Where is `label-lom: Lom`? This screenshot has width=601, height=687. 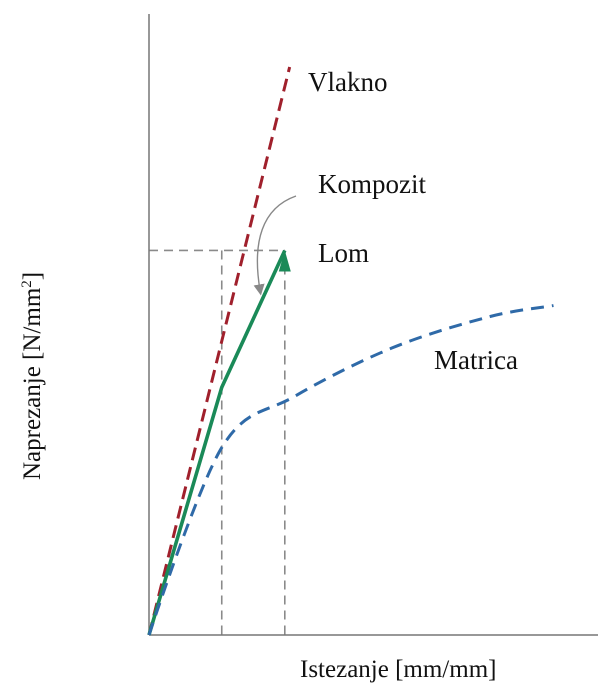 label-lom: Lom is located at coordinates (343, 253).